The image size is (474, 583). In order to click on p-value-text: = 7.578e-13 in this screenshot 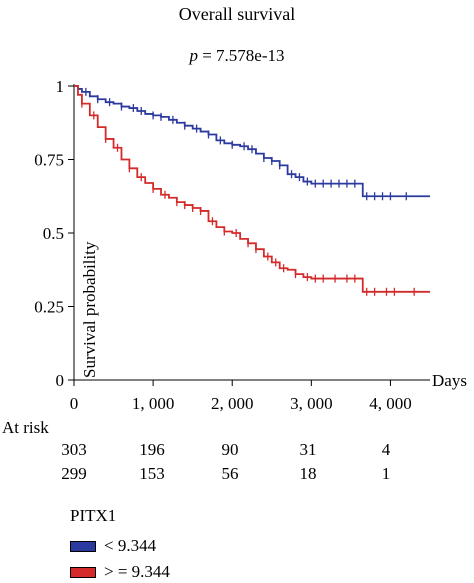, I will do `click(241, 55)`.